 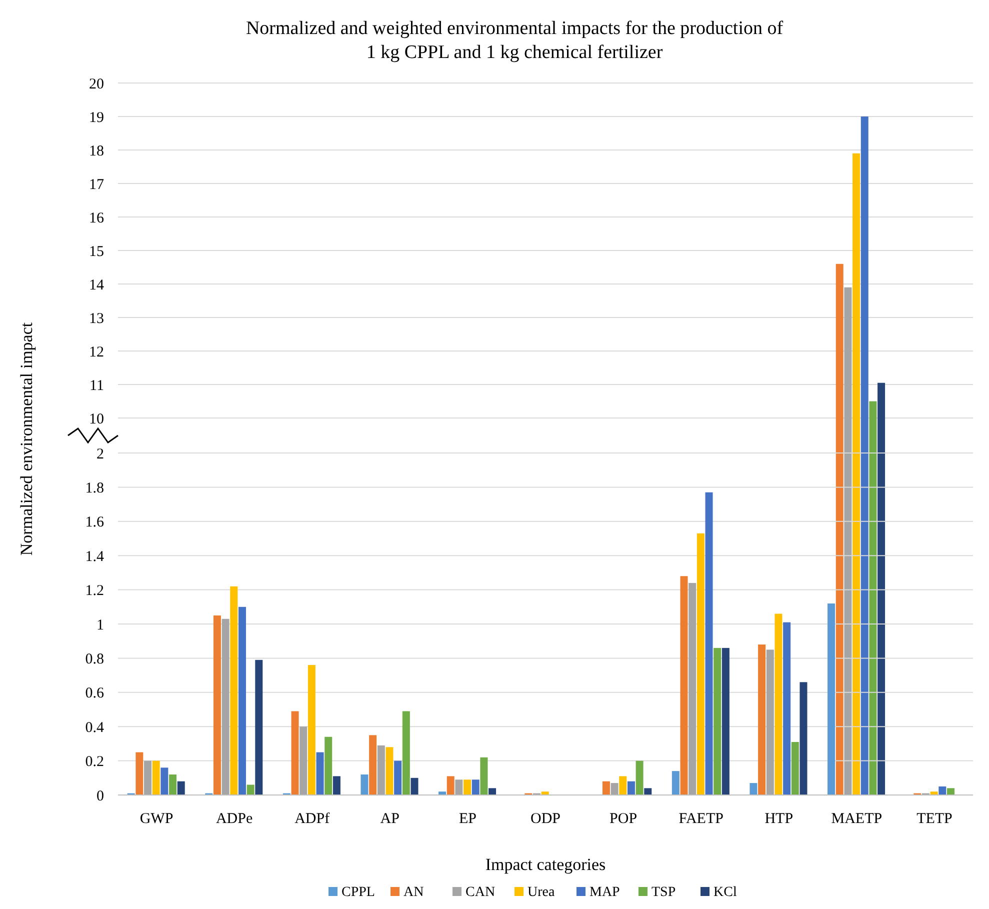 What do you see at coordinates (100, 454) in the screenshot?
I see `y-tick-label: 2` at bounding box center [100, 454].